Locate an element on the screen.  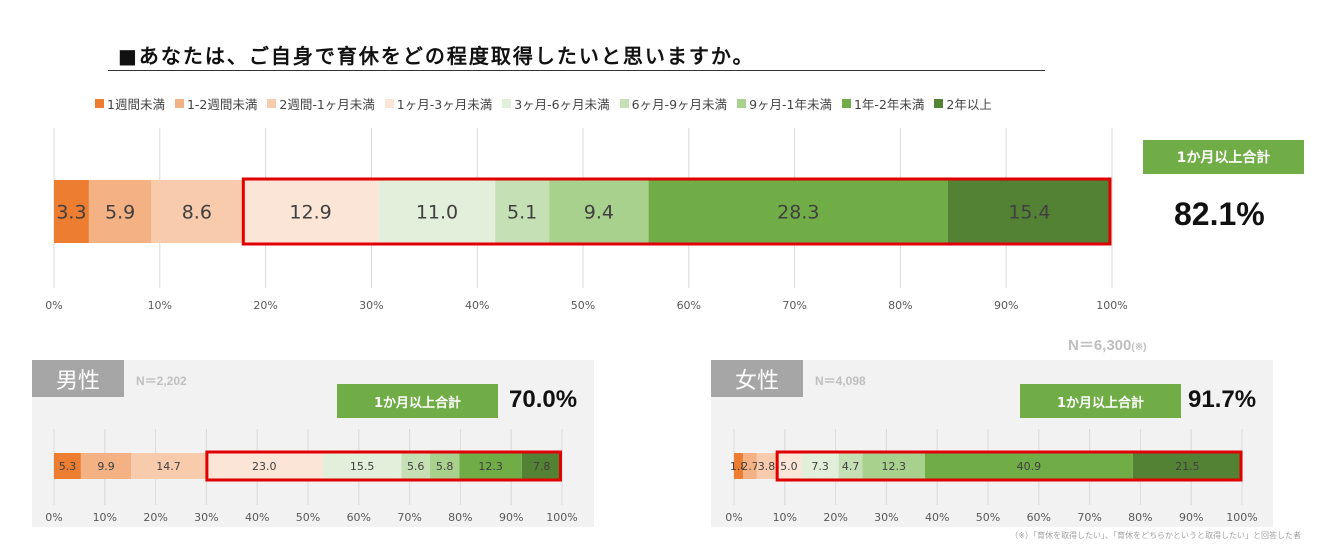
legend-item: 2週間-1ヶ月未満 is located at coordinates (321, 103).